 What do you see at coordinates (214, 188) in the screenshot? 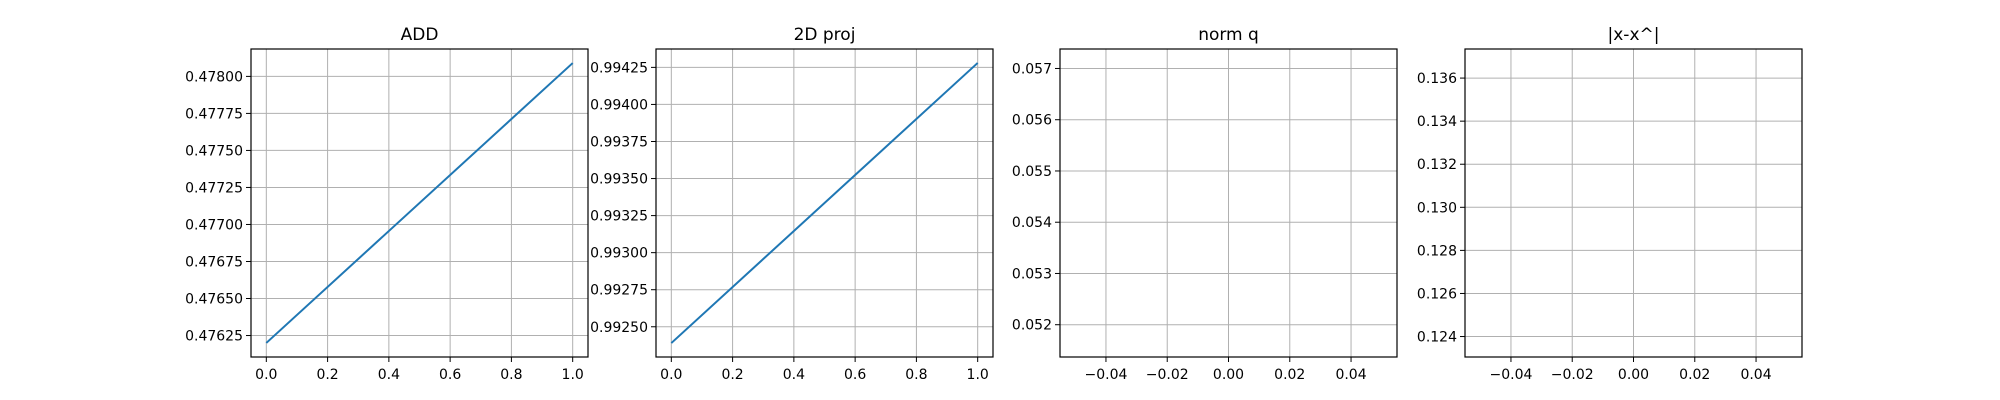
I see `y-tick-label: 0.47725` at bounding box center [214, 188].